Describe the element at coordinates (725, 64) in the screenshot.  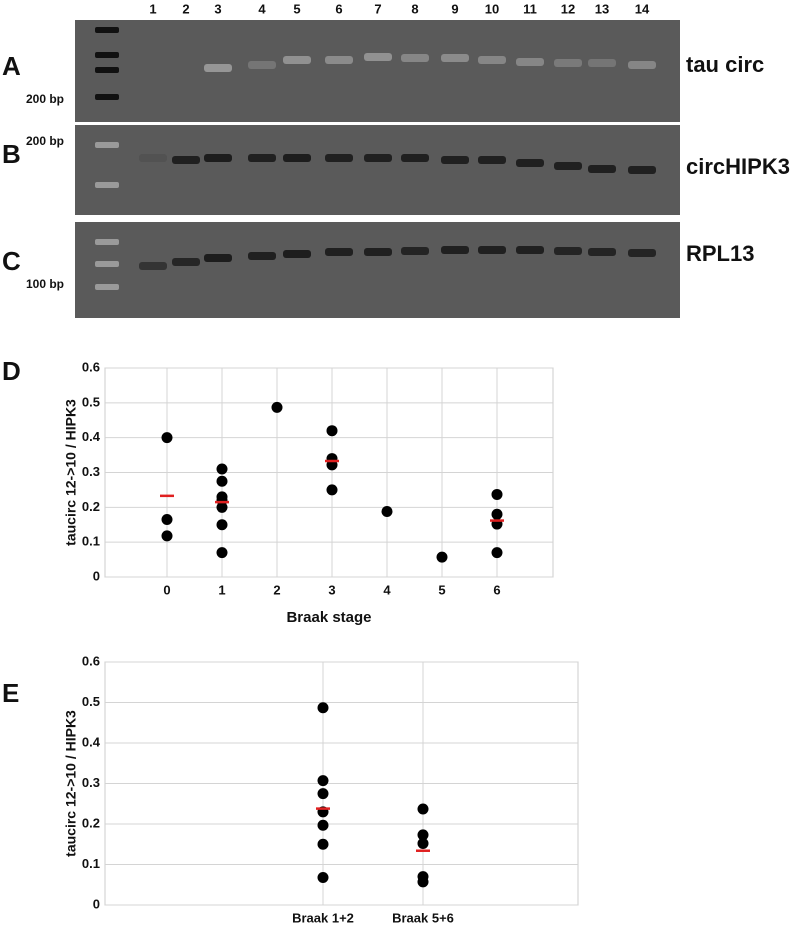
I see `gel-name: tau circ` at that location.